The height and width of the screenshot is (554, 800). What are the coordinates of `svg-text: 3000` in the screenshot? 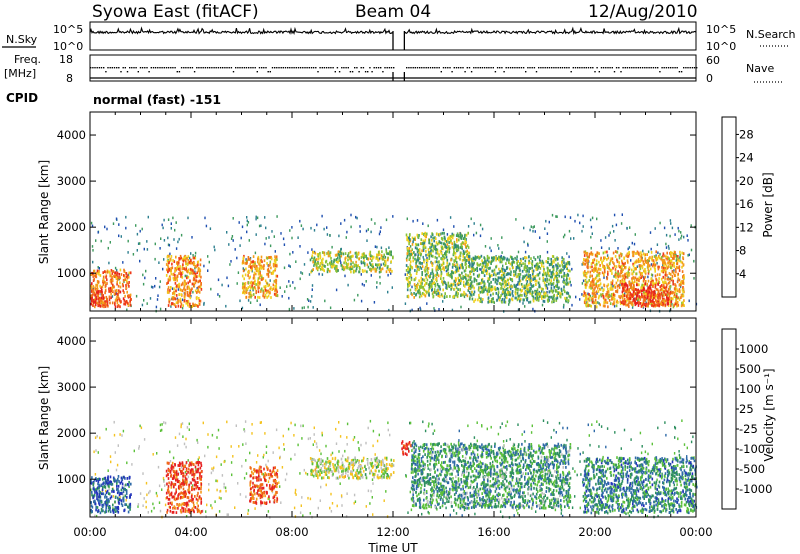 It's located at (71, 181).